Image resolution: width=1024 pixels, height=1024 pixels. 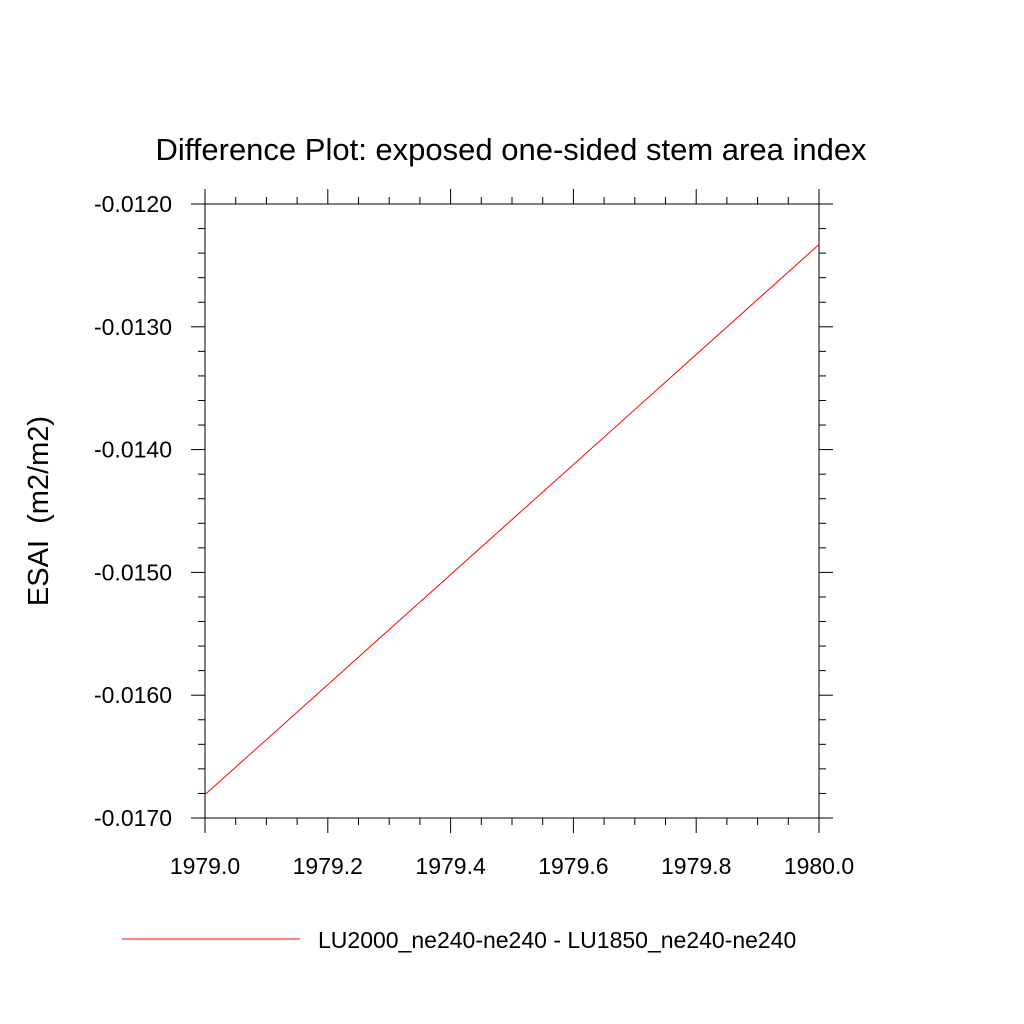 What do you see at coordinates (133, 450) in the screenshot?
I see `y-tick-label: -0.0140` at bounding box center [133, 450].